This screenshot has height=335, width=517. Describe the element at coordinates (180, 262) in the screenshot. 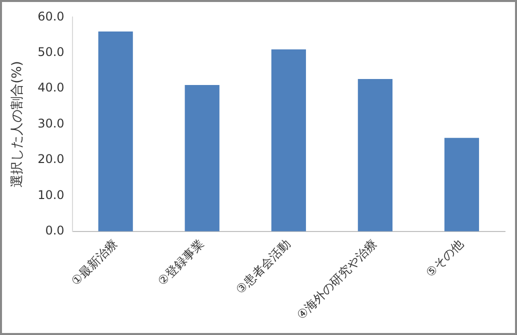

I see `x-tick-label: ②登録事業` at that location.